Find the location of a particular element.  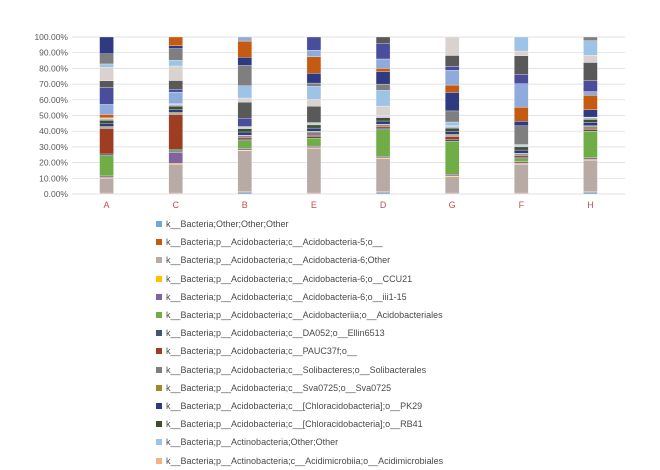

x-tick-label: B is located at coordinates (245, 205).